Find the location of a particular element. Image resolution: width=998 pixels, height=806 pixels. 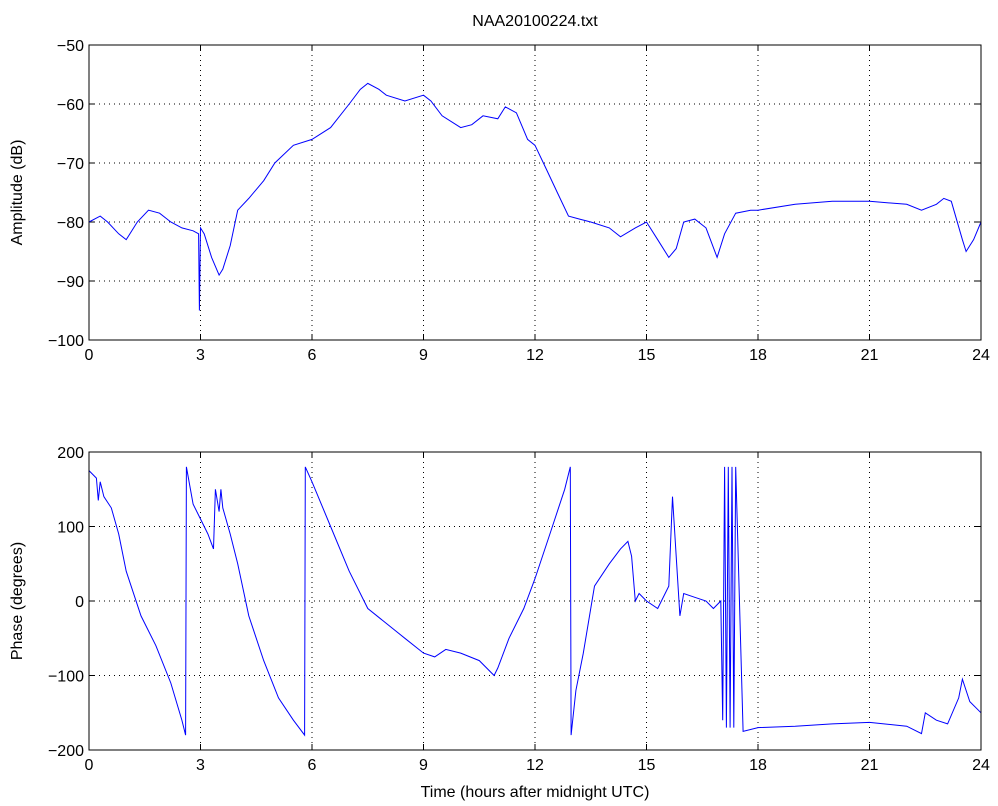

phase-xtick-label: 3 is located at coordinates (200, 765).